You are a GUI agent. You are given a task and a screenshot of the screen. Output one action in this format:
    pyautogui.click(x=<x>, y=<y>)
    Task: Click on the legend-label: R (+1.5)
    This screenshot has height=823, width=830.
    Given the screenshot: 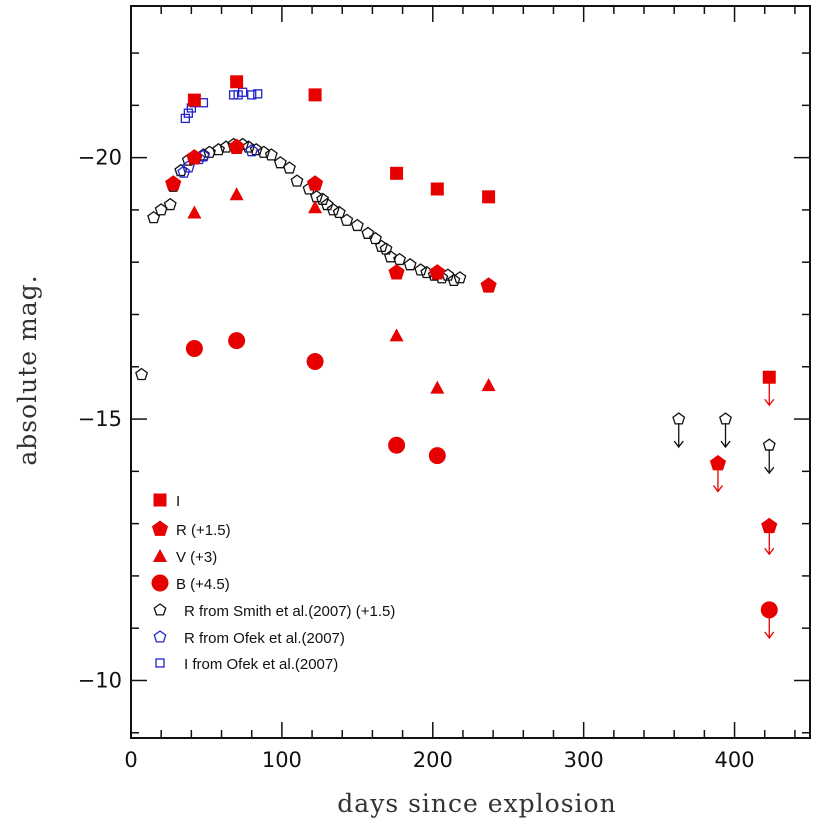 What is the action you would take?
    pyautogui.click(x=203, y=530)
    